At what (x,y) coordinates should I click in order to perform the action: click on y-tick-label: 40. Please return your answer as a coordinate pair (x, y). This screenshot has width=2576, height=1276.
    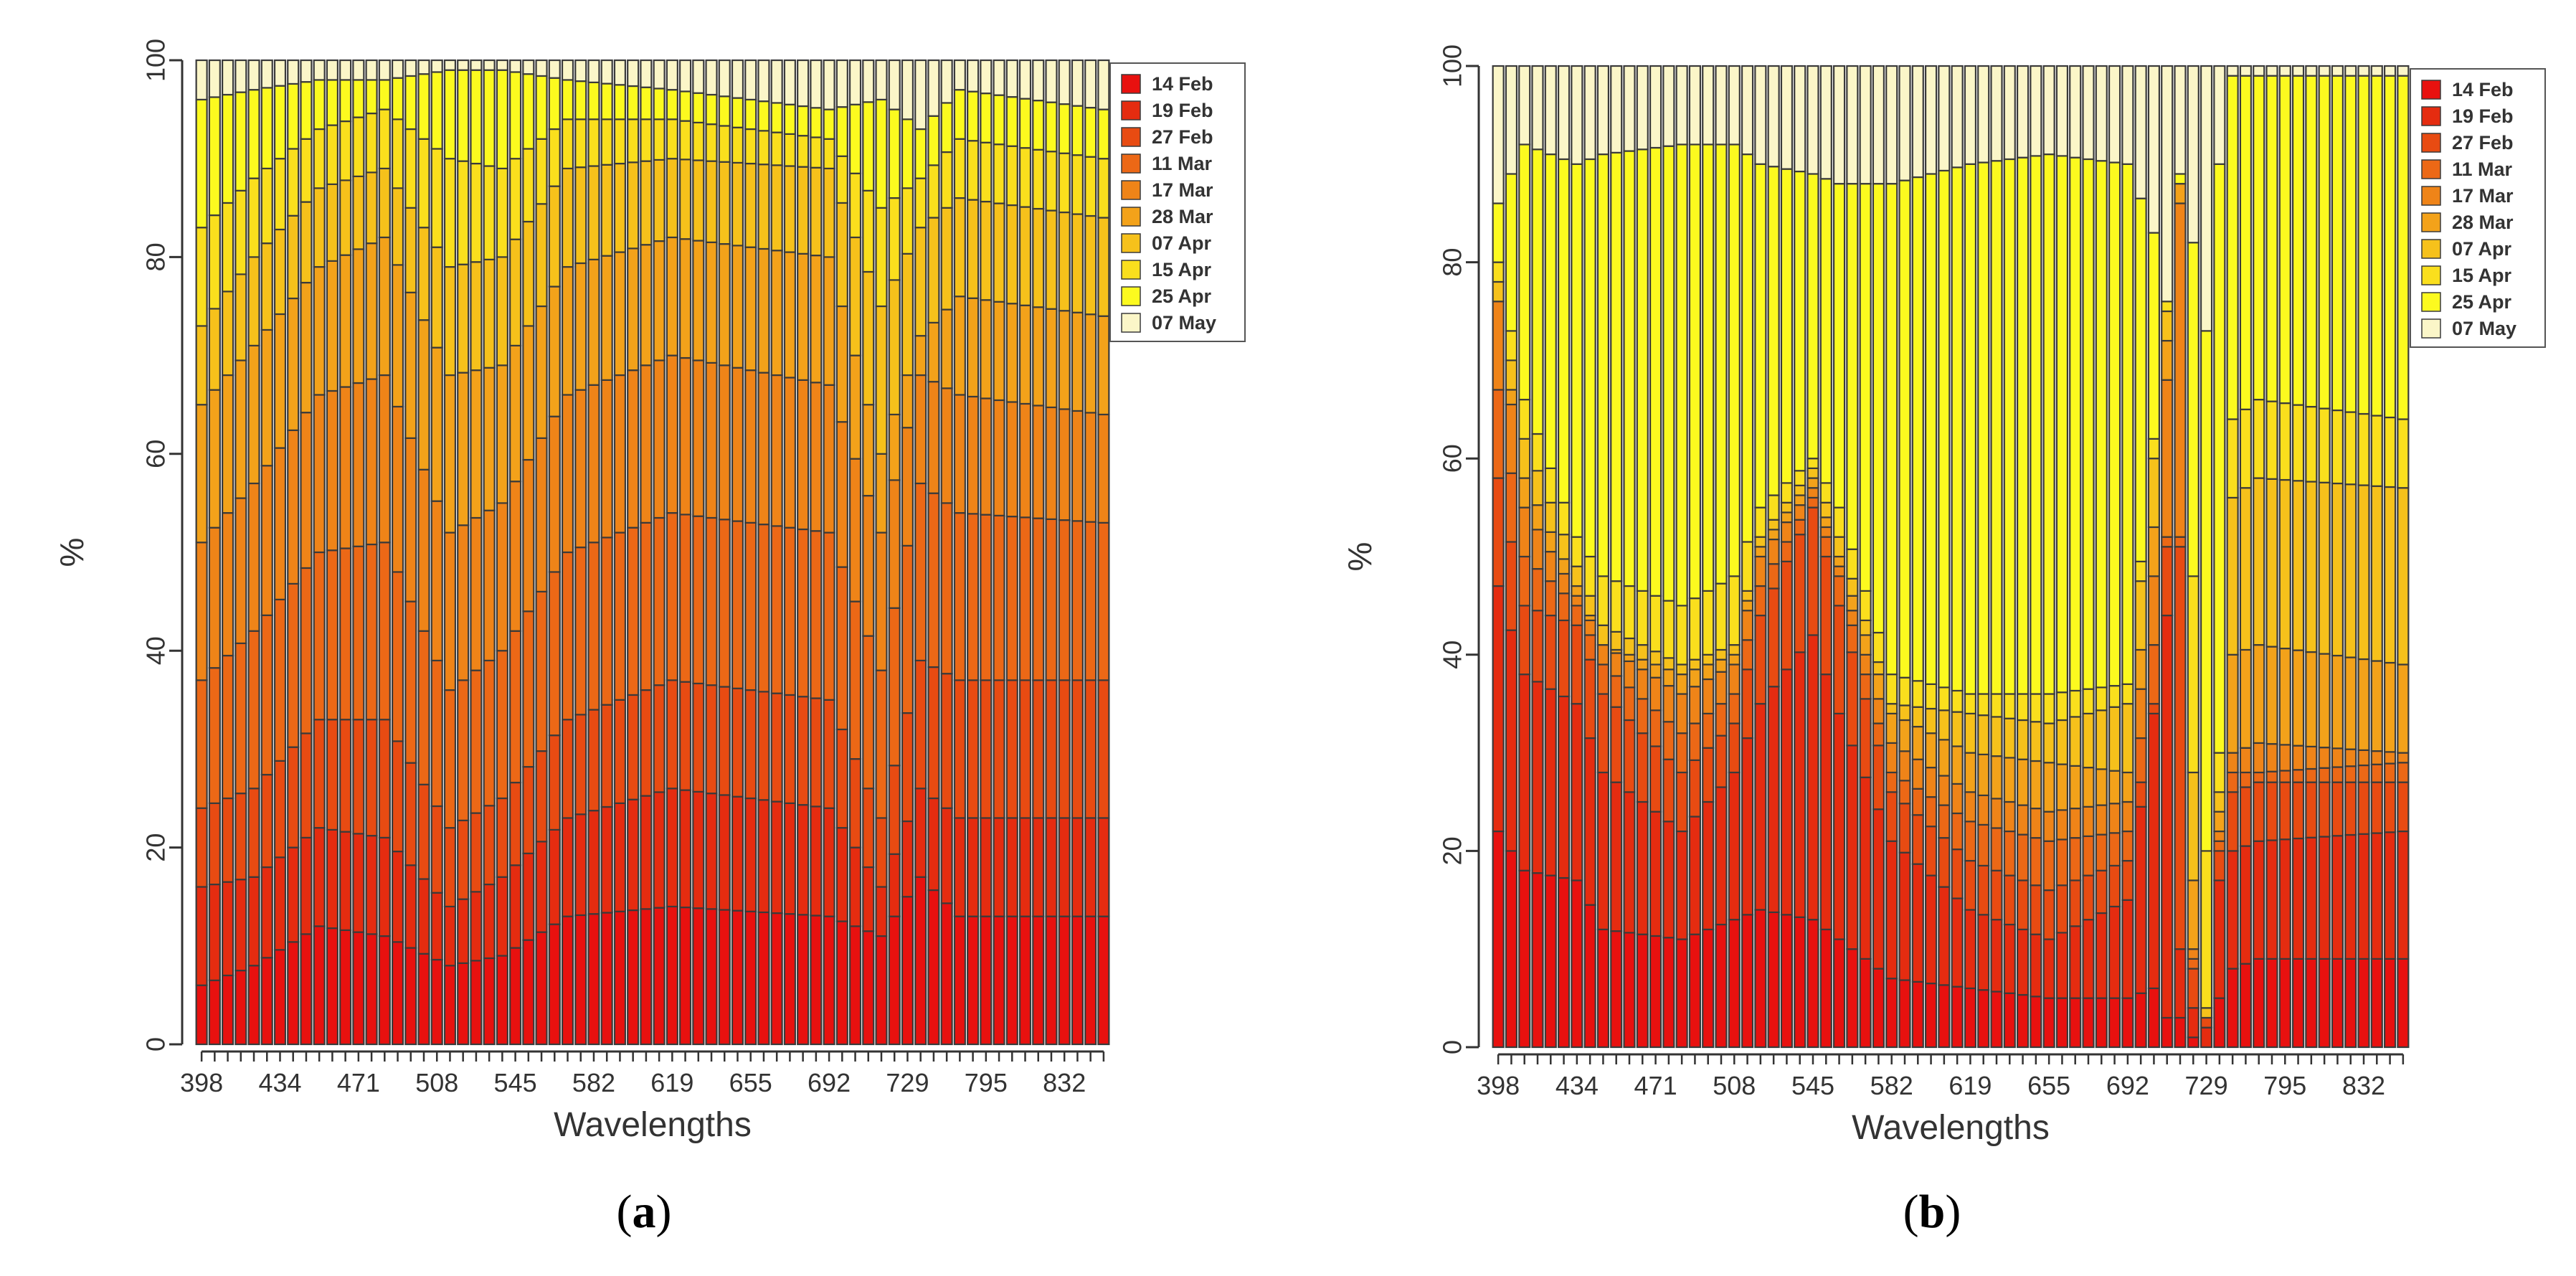
    Looking at the image, I should click on (1452, 655).